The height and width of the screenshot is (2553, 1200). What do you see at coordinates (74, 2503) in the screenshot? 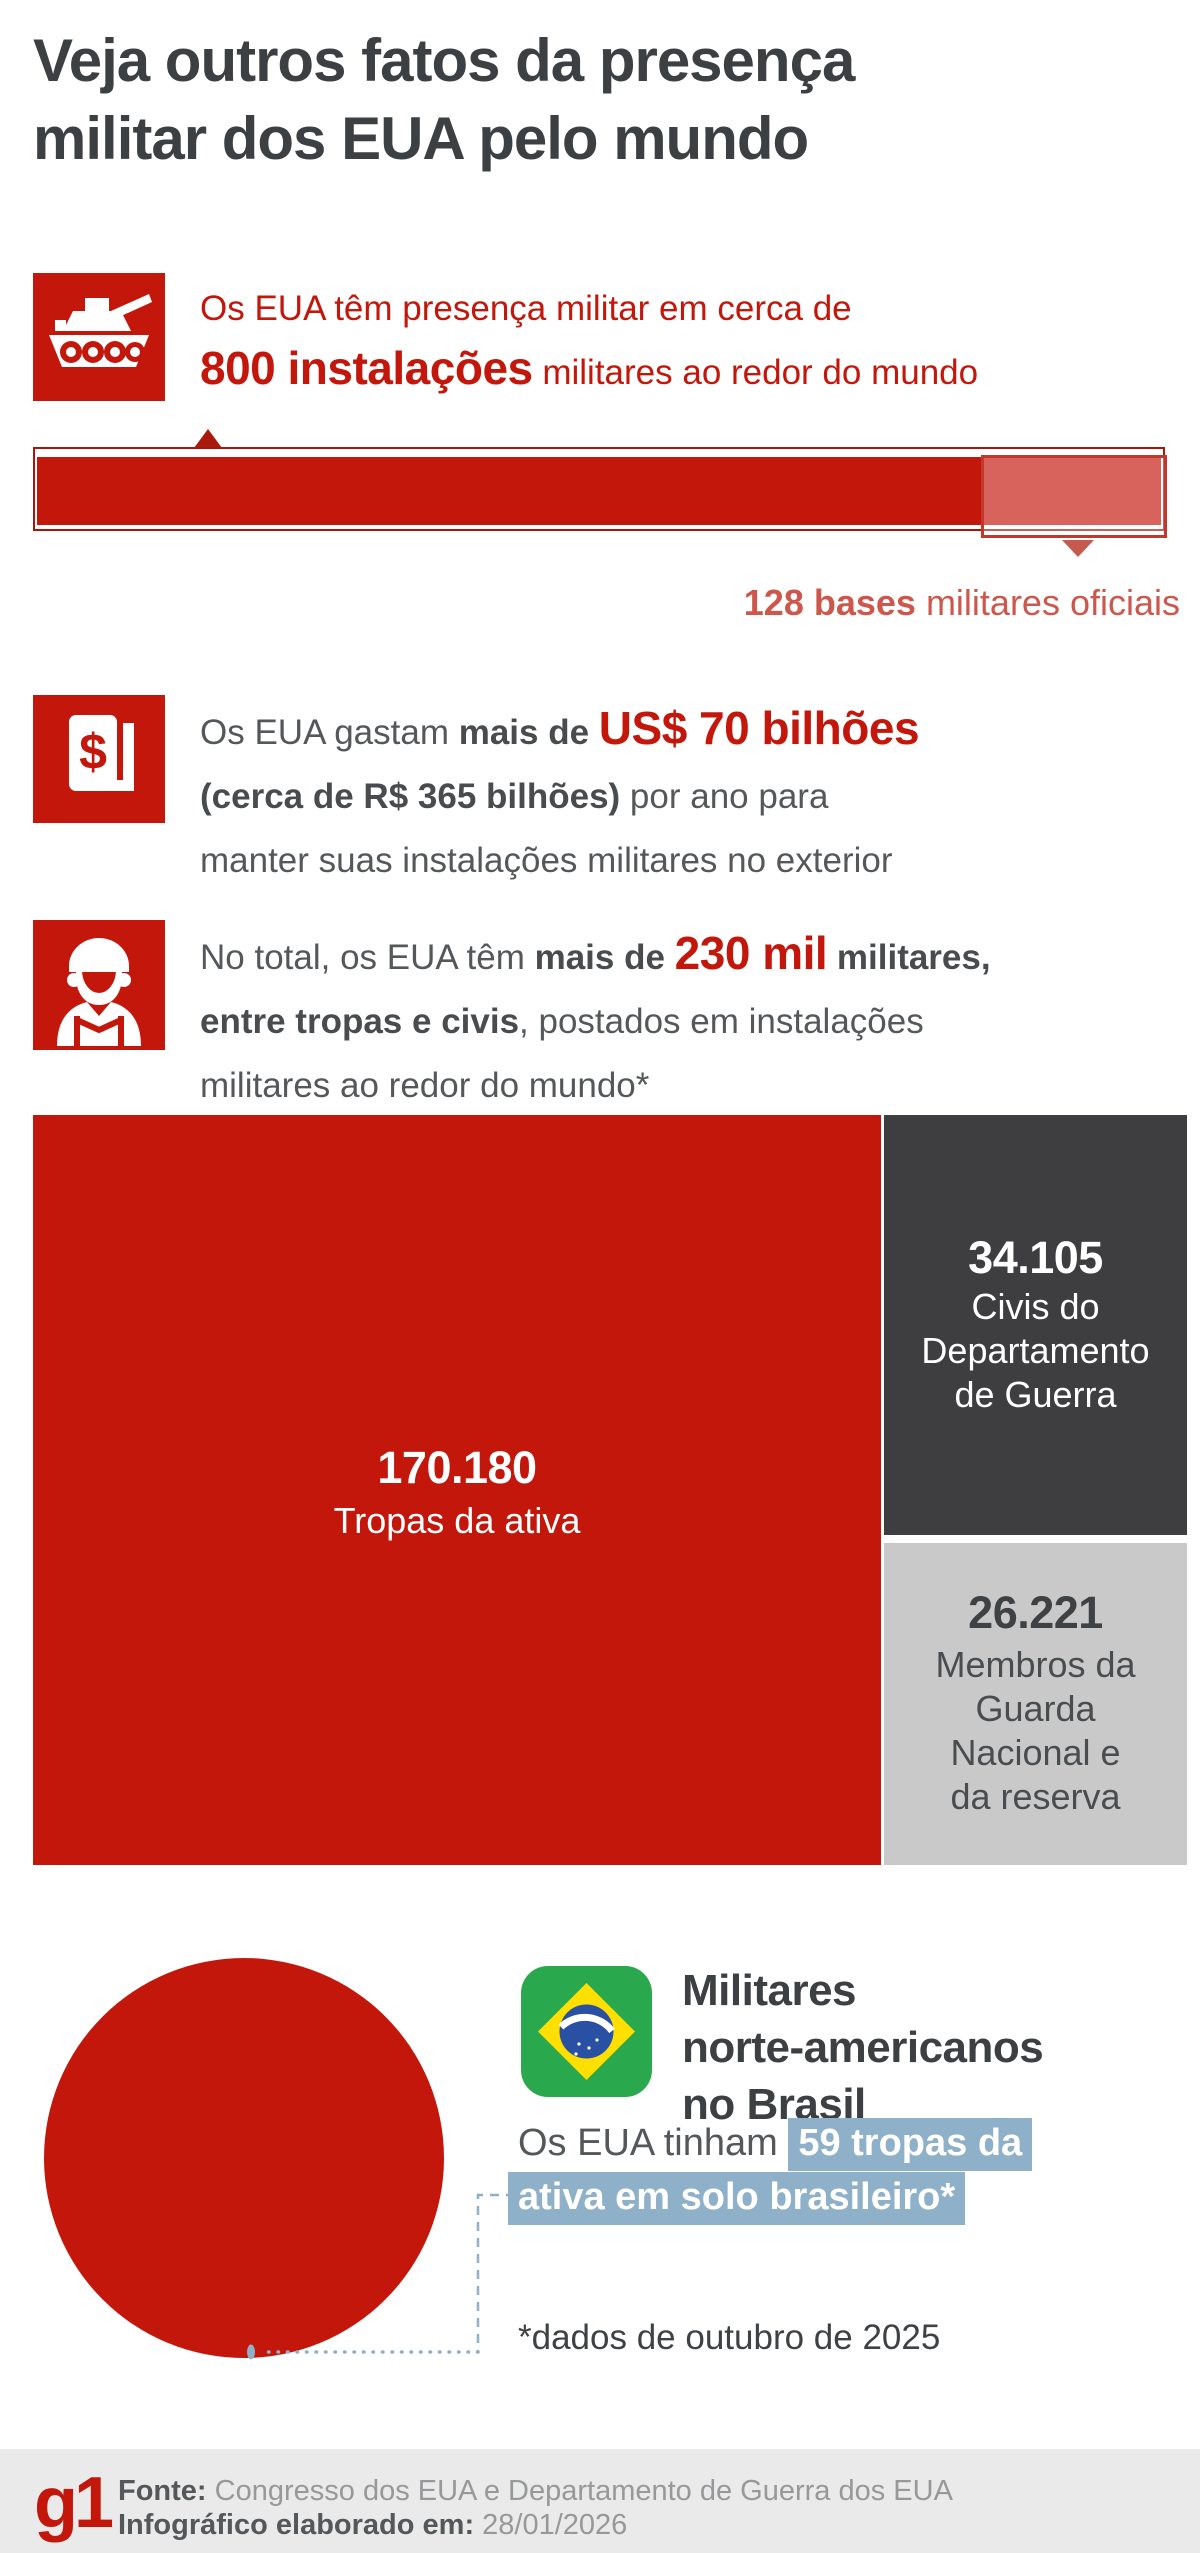
I see `g1-logo: g1` at bounding box center [74, 2503].